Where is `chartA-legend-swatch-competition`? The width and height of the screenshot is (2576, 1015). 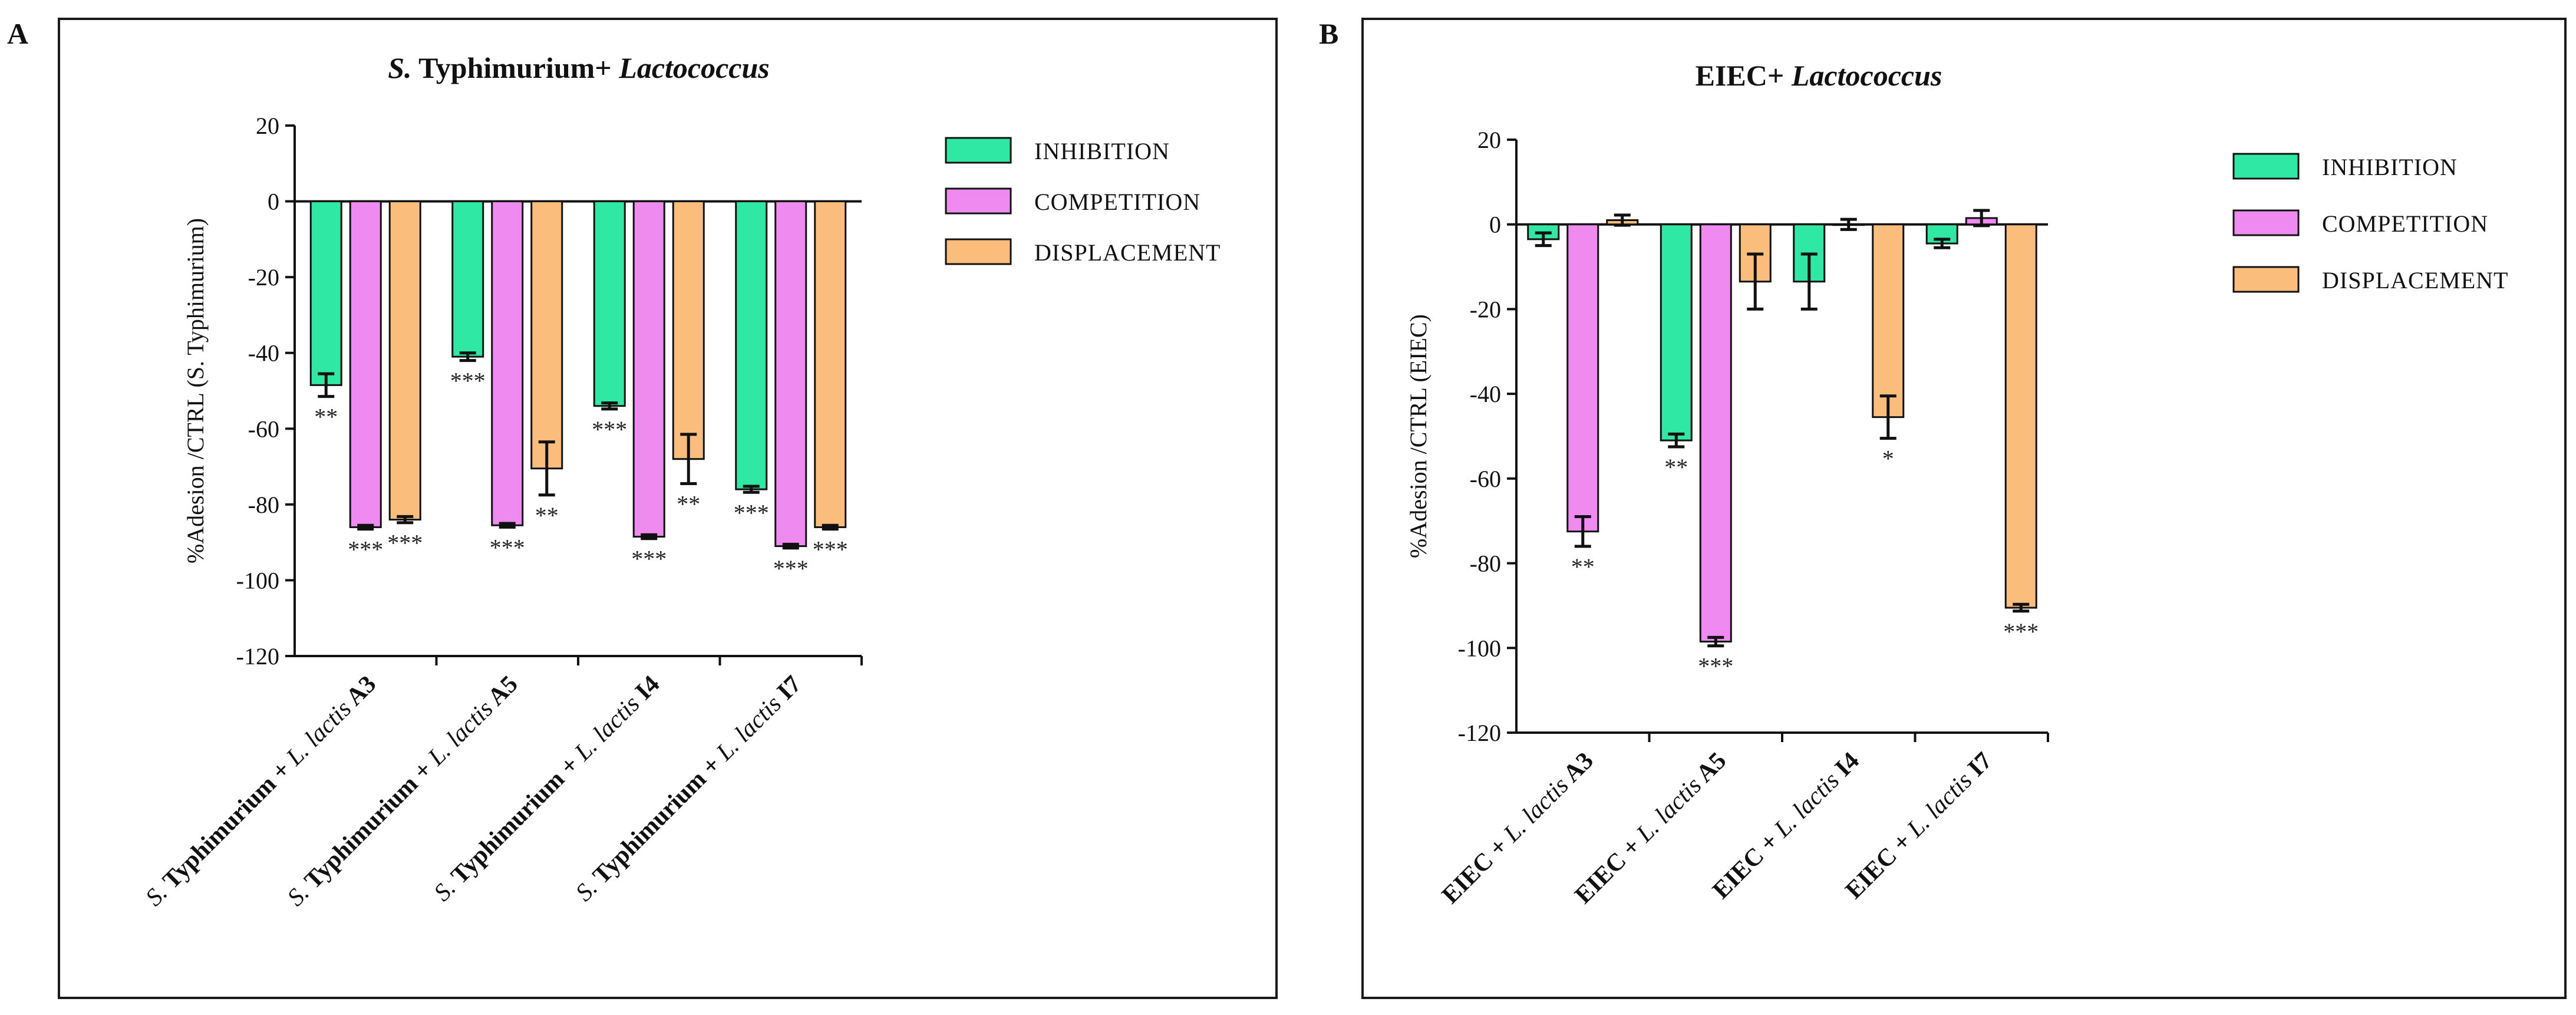
chartA-legend-swatch-competition is located at coordinates (979, 201).